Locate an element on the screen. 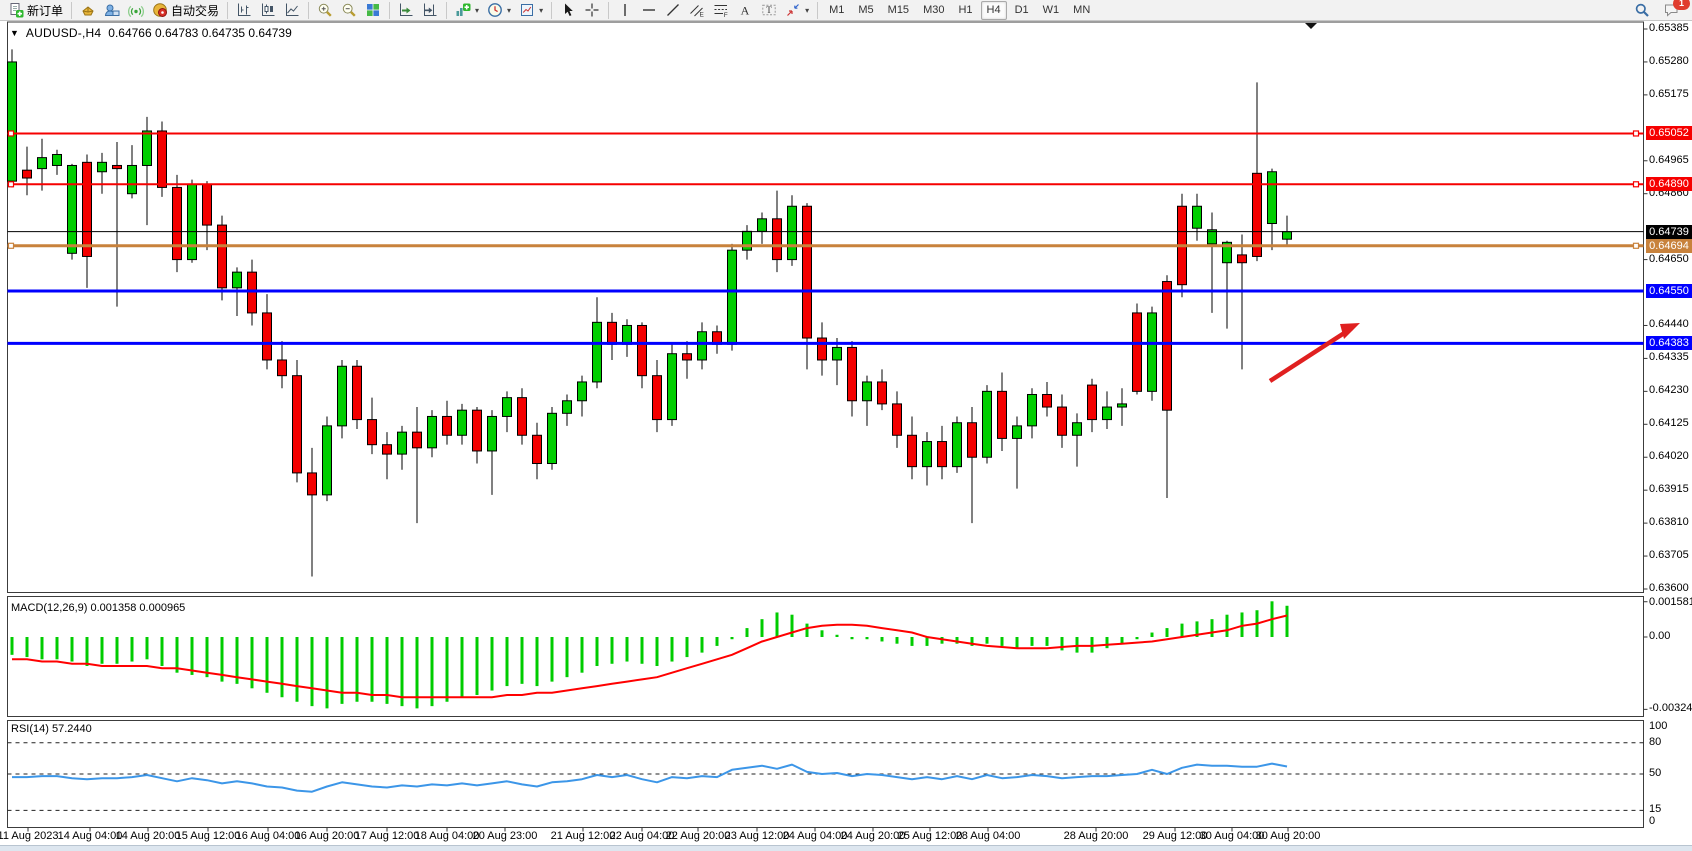  line-mode-button is located at coordinates (292, 10).